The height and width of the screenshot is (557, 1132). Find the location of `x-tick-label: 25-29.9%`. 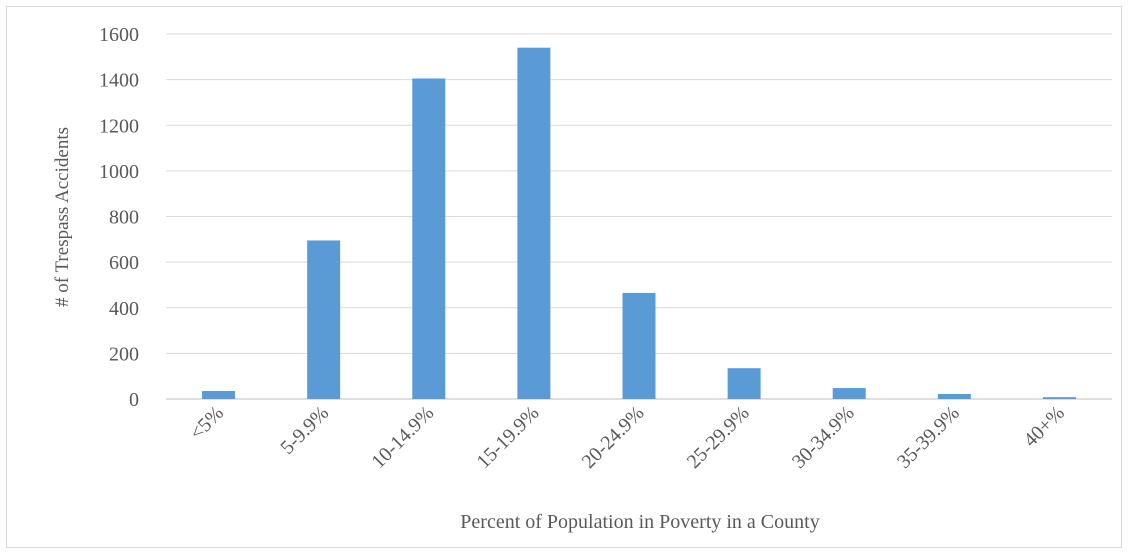

x-tick-label: 25-29.9% is located at coordinates (718, 437).